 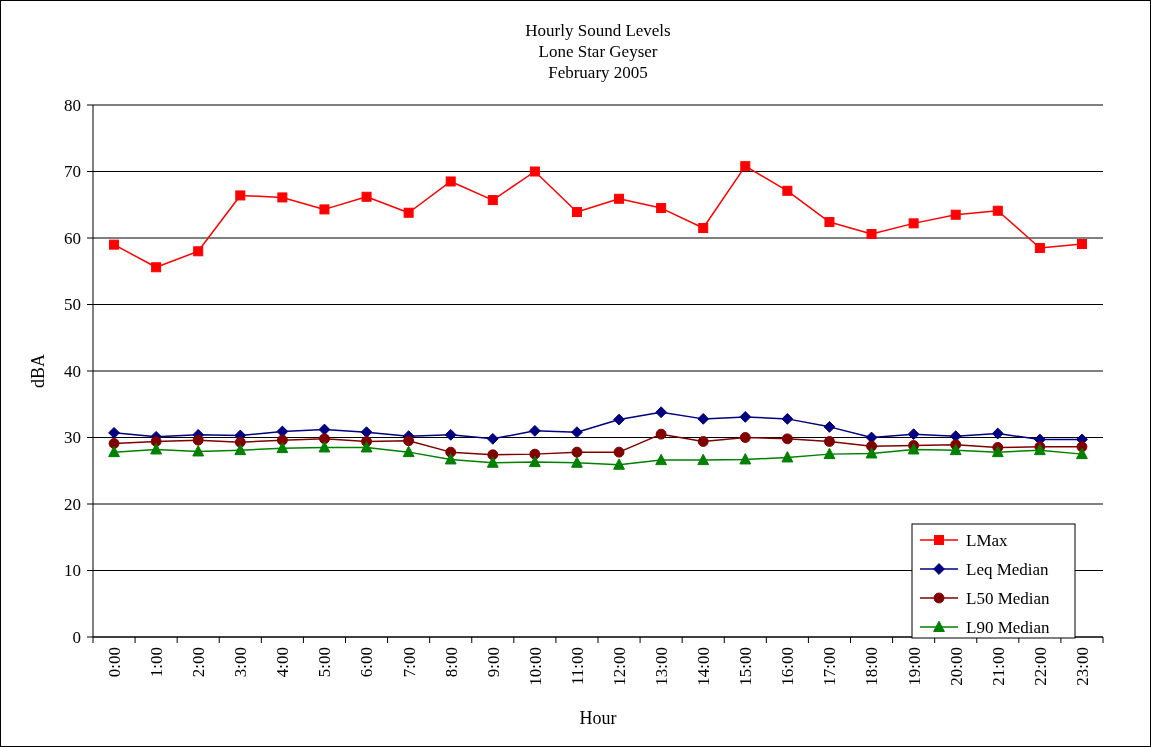 I want to click on x-tick-label: 14:00, so click(x=704, y=666).